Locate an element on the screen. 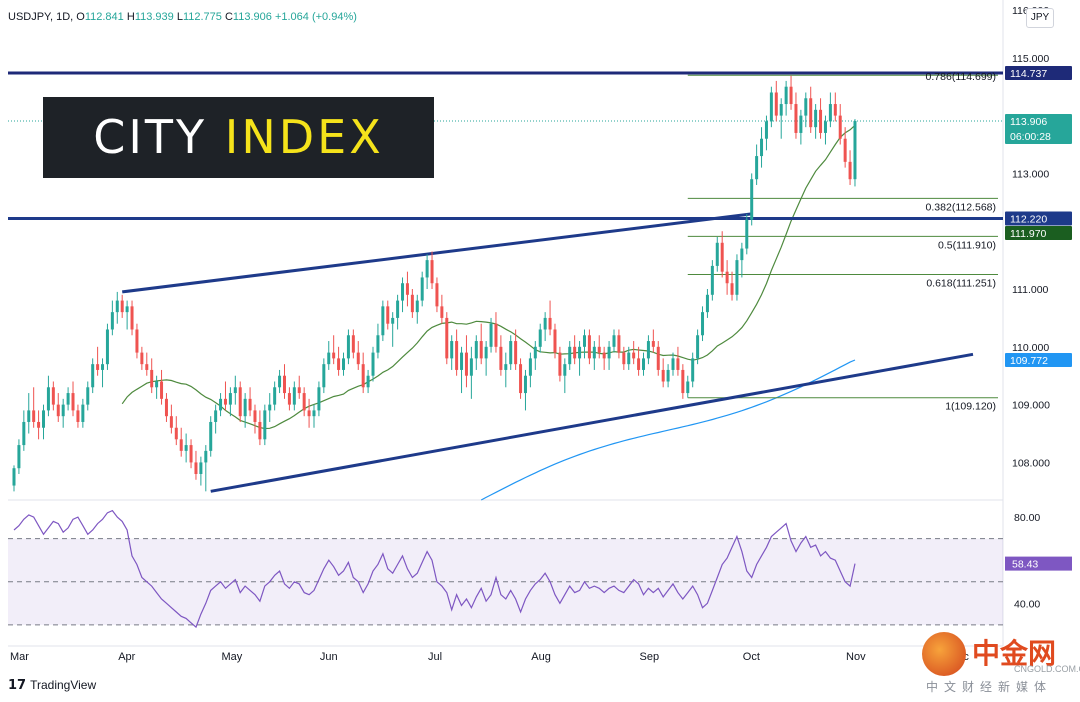 This screenshot has height=702, width=1080. tradingview-branding: 𝟭𝟳 TradingView is located at coordinates (52, 685).